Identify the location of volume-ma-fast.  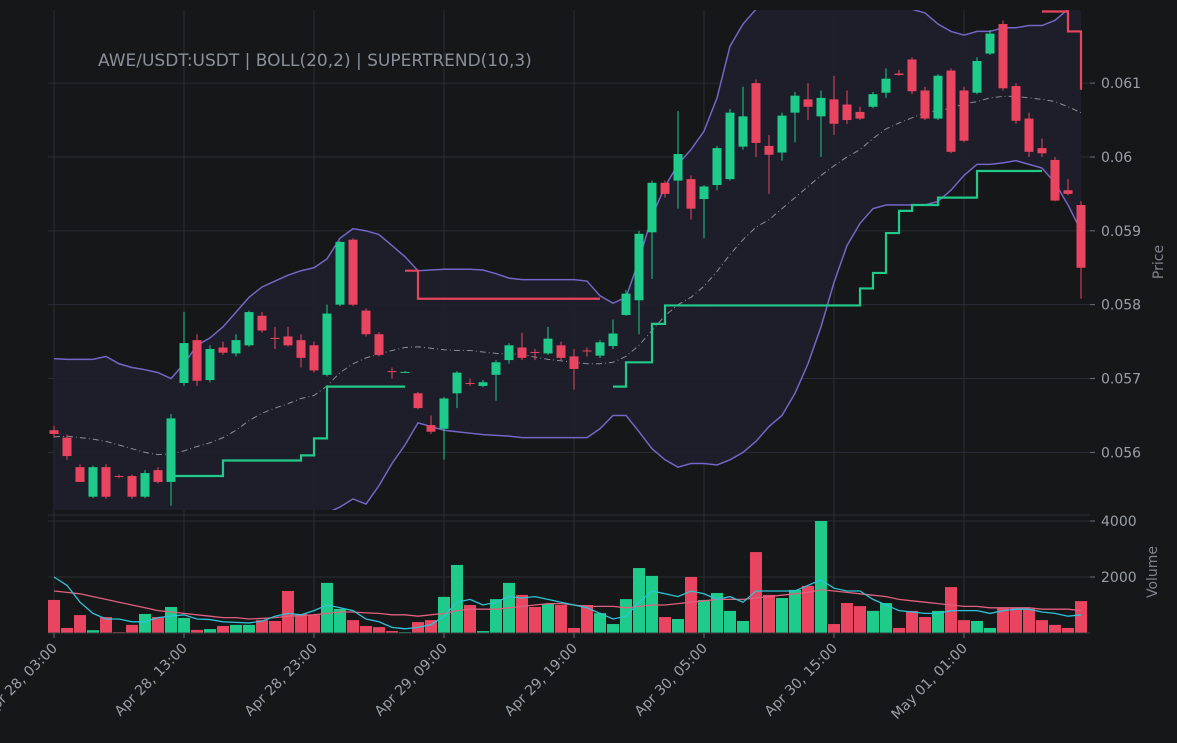
(567, 603).